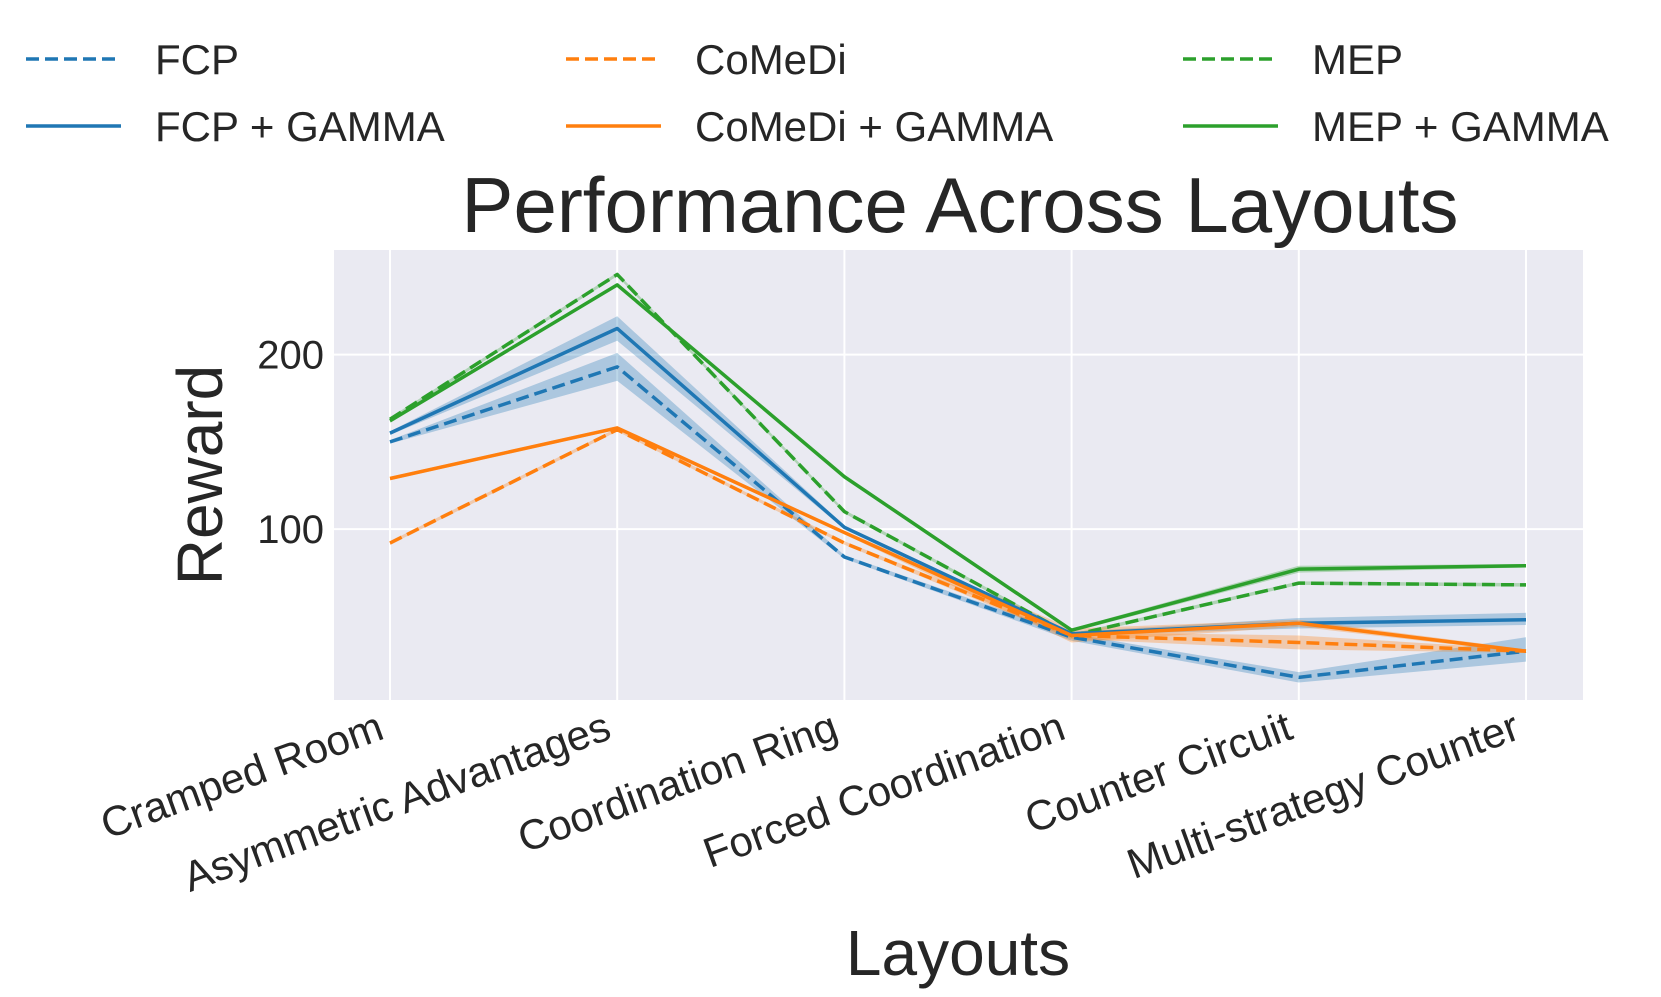 The height and width of the screenshot is (997, 1661). What do you see at coordinates (132, 59) in the screenshot?
I see `legend-item-fcp: FCP` at bounding box center [132, 59].